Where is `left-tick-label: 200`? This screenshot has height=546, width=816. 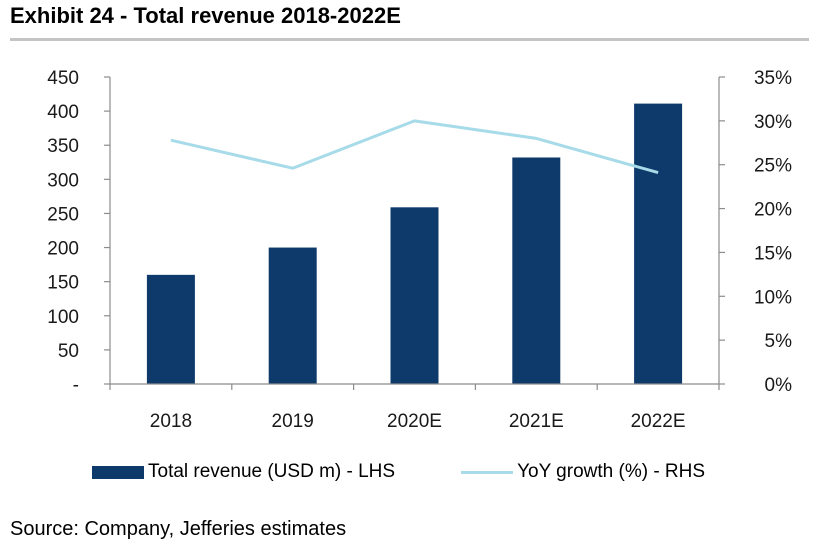 left-tick-label: 200 is located at coordinates (63, 249).